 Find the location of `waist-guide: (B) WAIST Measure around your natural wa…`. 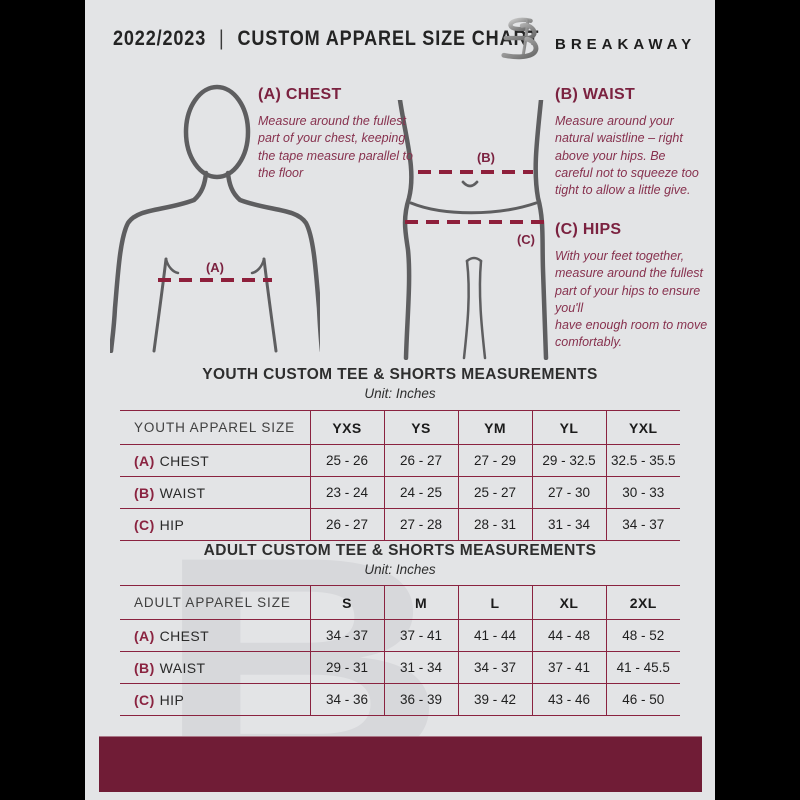

waist-guide: (B) WAIST Measure around your natural wa… is located at coordinates (630, 142).